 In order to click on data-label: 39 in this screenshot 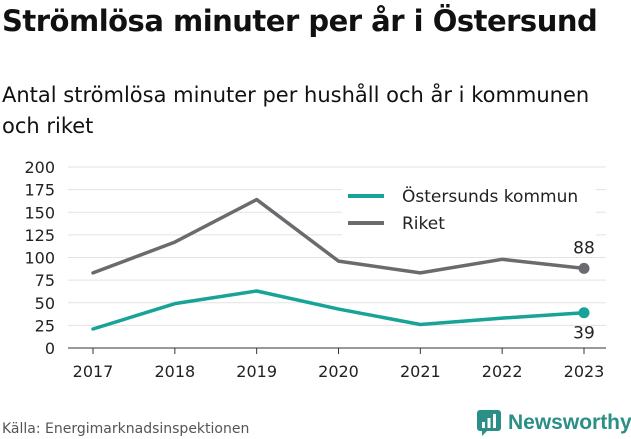, I will do `click(584, 334)`.